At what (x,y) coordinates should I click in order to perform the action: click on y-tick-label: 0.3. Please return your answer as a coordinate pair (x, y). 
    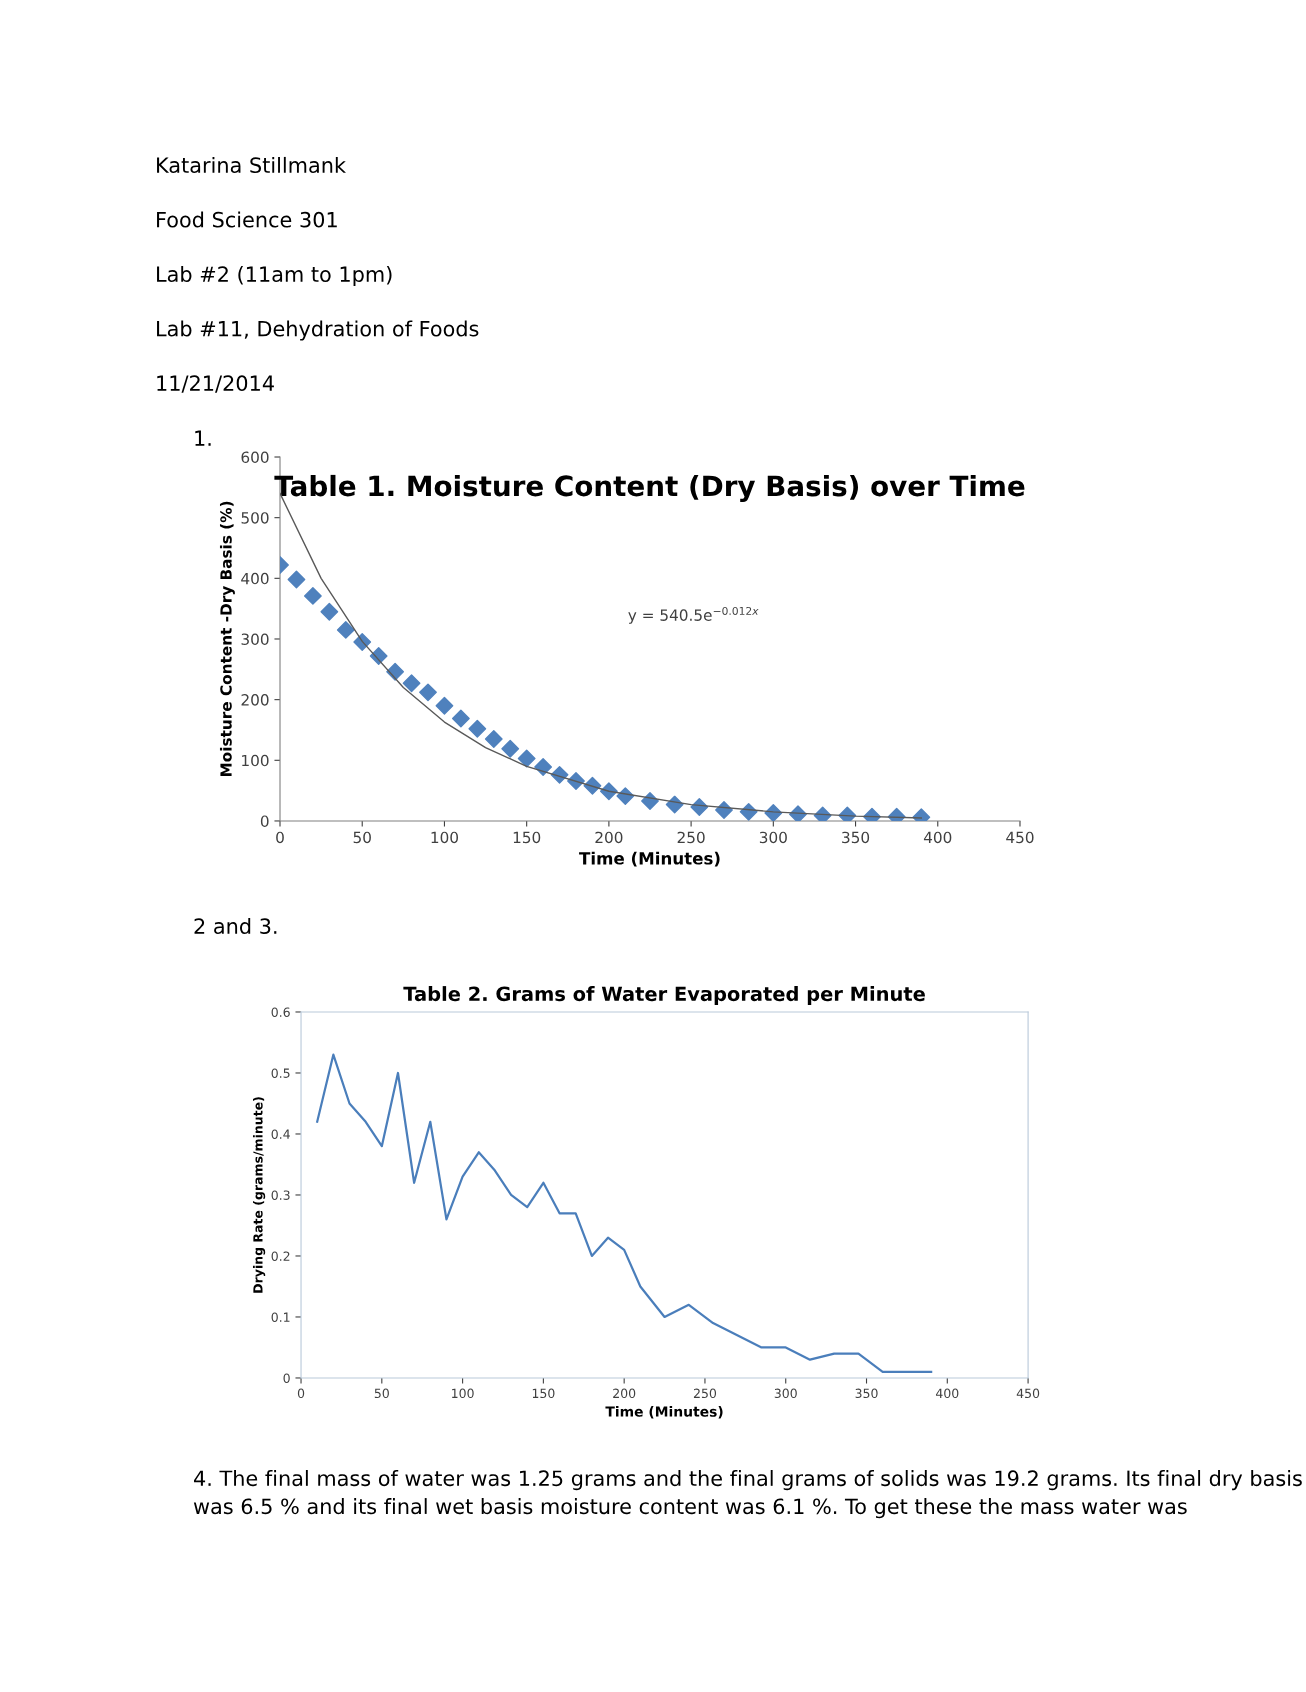
    Looking at the image, I should click on (280, 1195).